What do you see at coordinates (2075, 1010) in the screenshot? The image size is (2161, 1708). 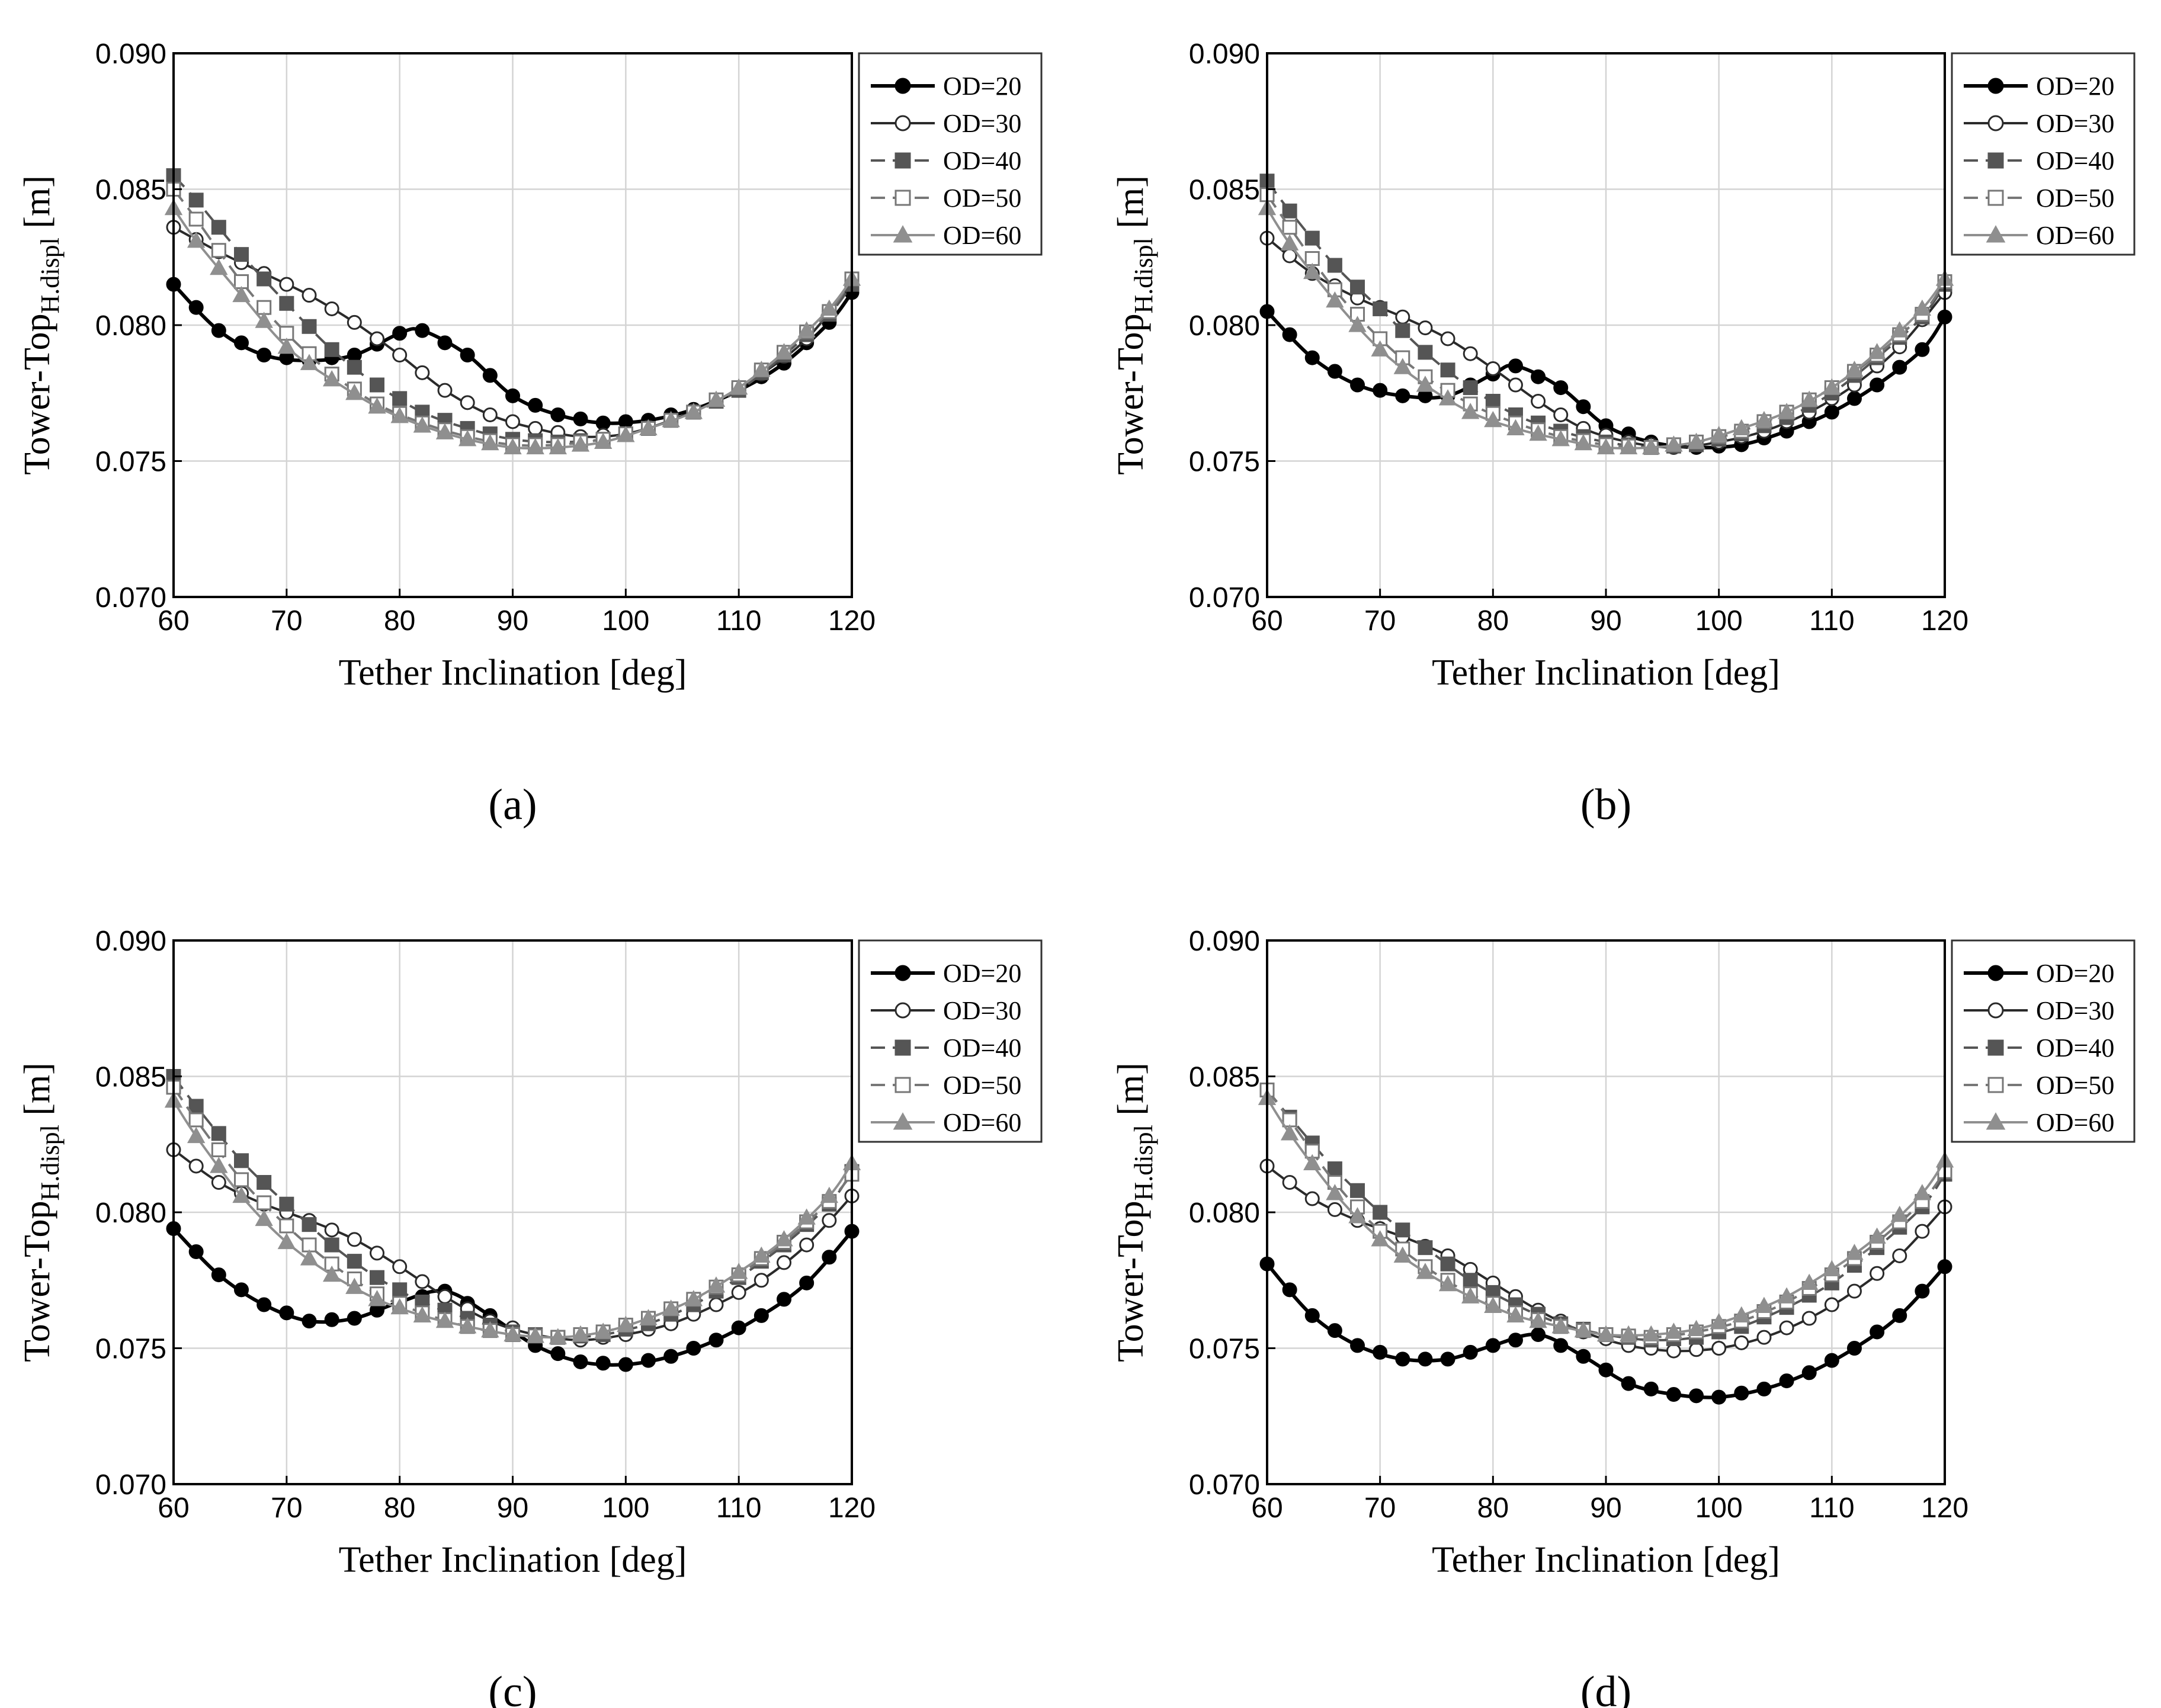 I see `legend-label-1: OD=30` at bounding box center [2075, 1010].